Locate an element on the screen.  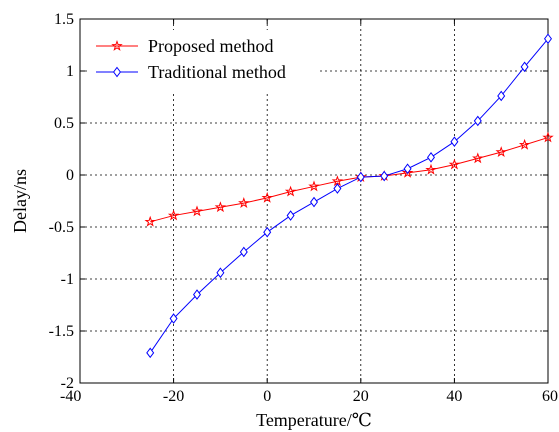
x-tick-label: 60 is located at coordinates (550, 396).